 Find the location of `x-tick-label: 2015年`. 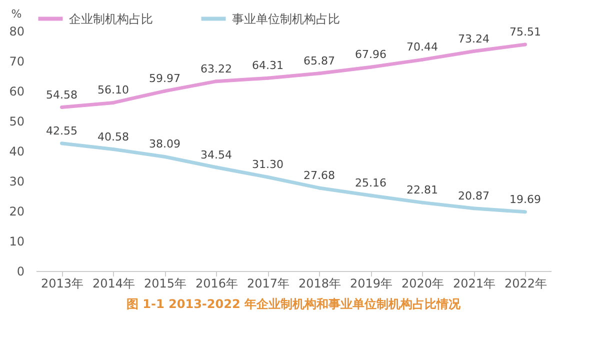

x-tick-label: 2015年 is located at coordinates (165, 283).